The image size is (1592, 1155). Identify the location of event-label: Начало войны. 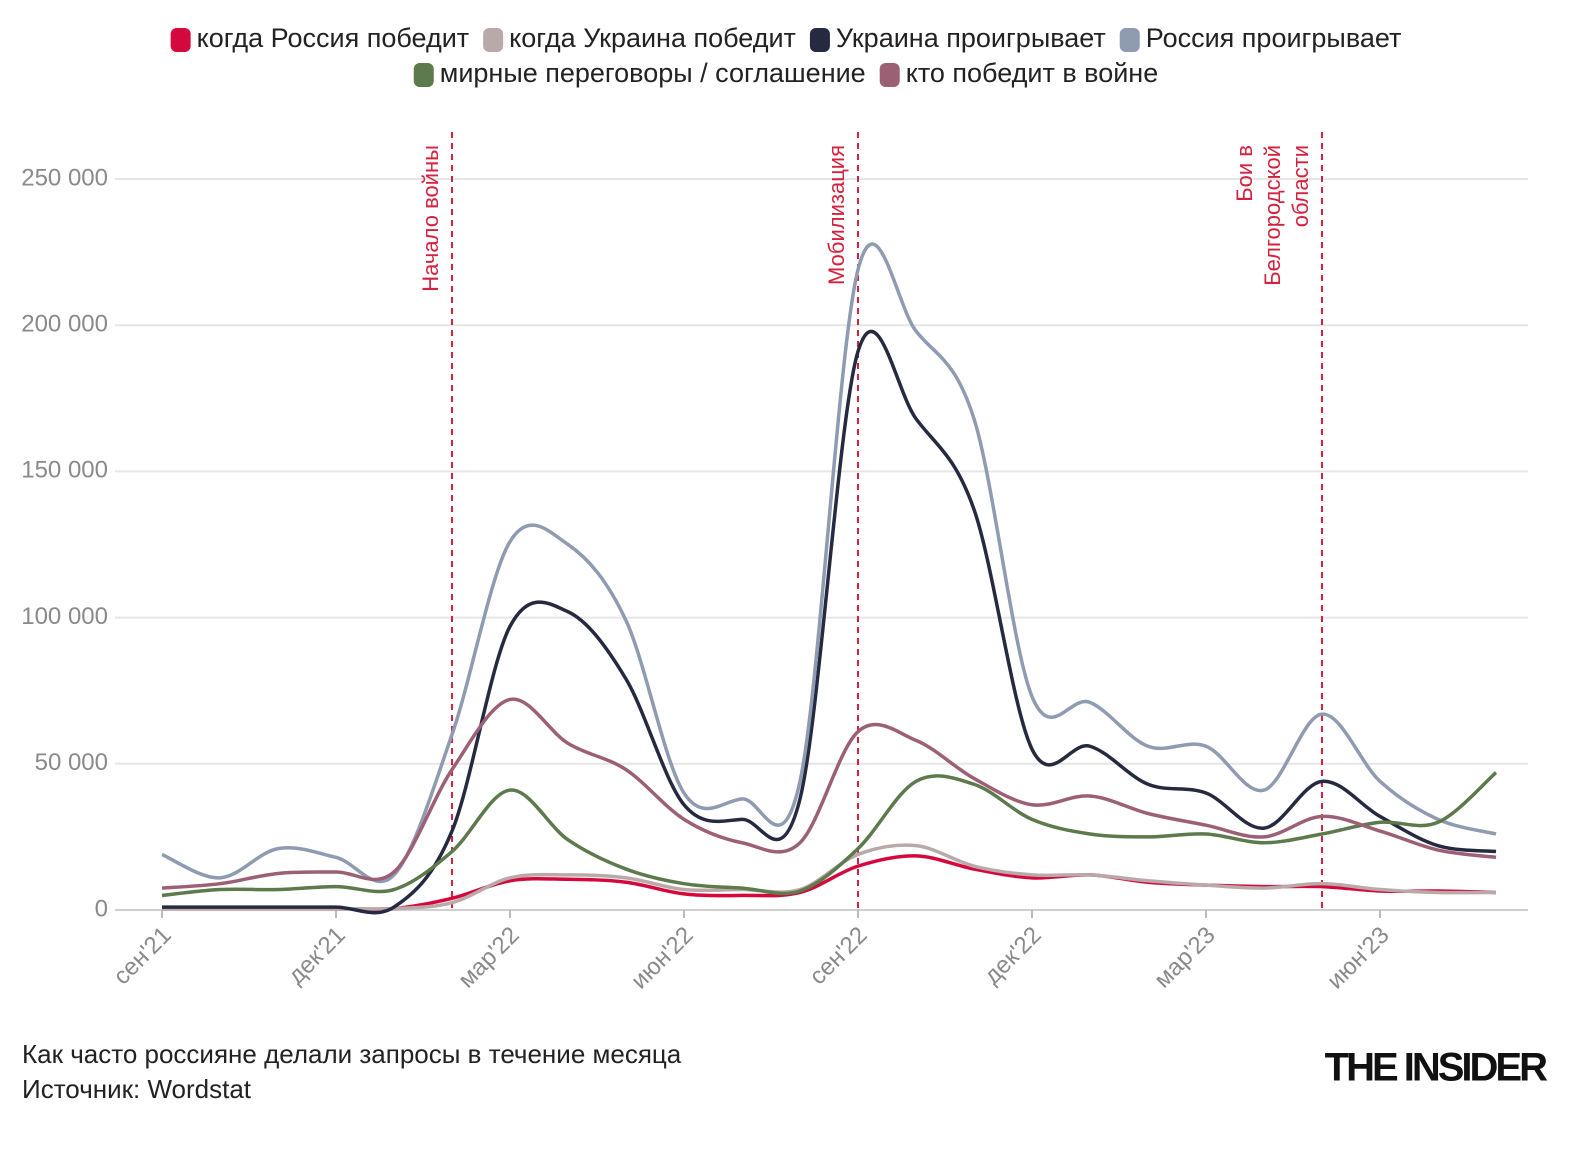
(430, 218).